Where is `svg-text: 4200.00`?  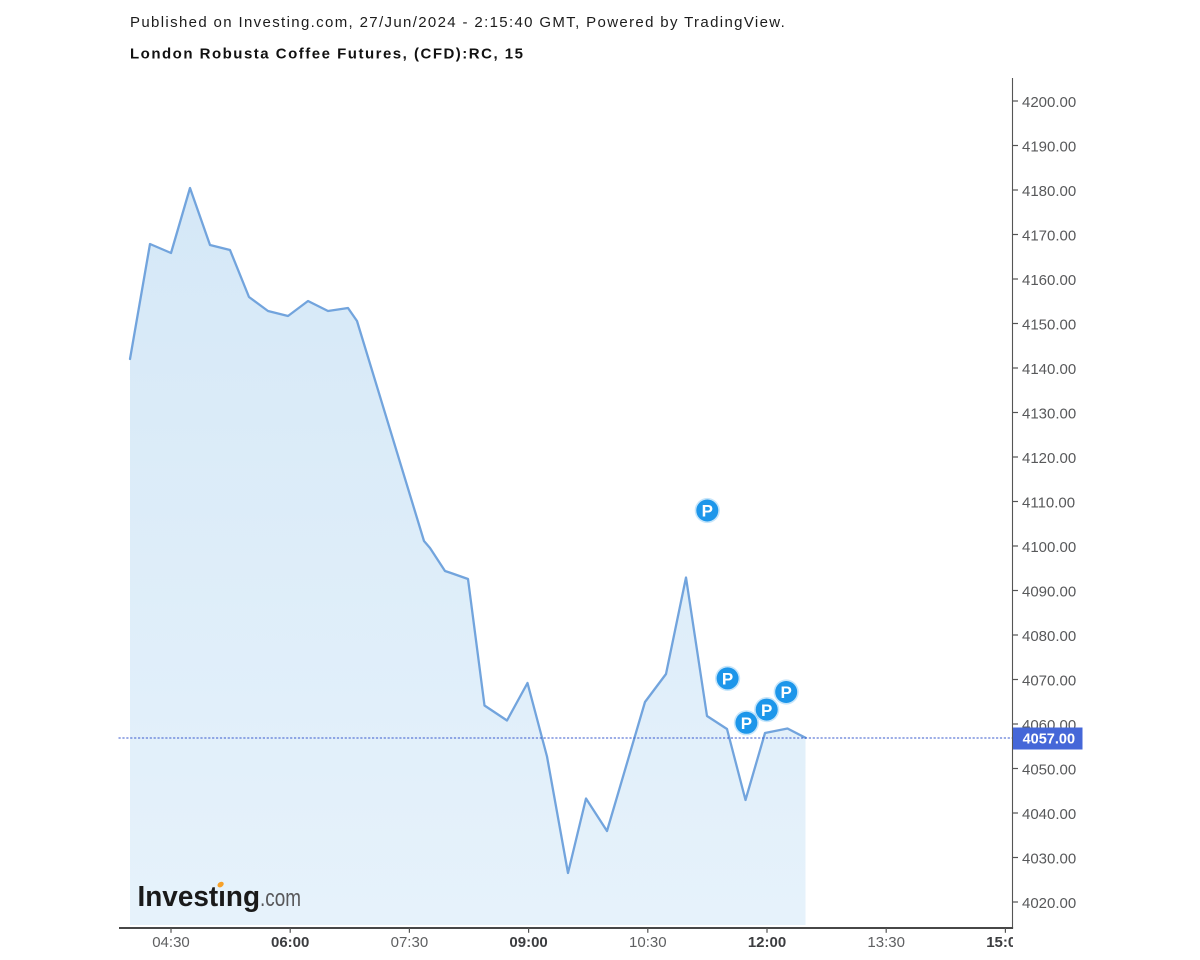
svg-text: 4200.00 is located at coordinates (1049, 102).